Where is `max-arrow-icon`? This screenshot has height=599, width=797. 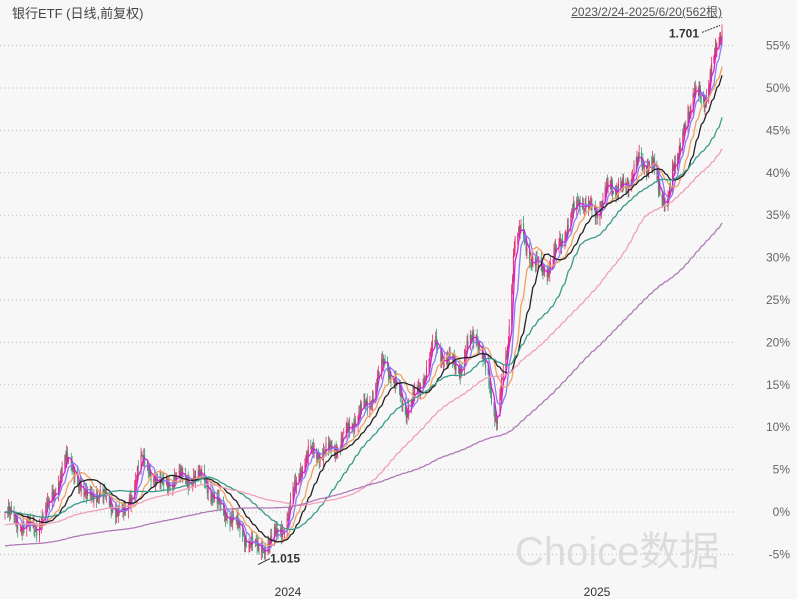
max-arrow-icon is located at coordinates (711, 28).